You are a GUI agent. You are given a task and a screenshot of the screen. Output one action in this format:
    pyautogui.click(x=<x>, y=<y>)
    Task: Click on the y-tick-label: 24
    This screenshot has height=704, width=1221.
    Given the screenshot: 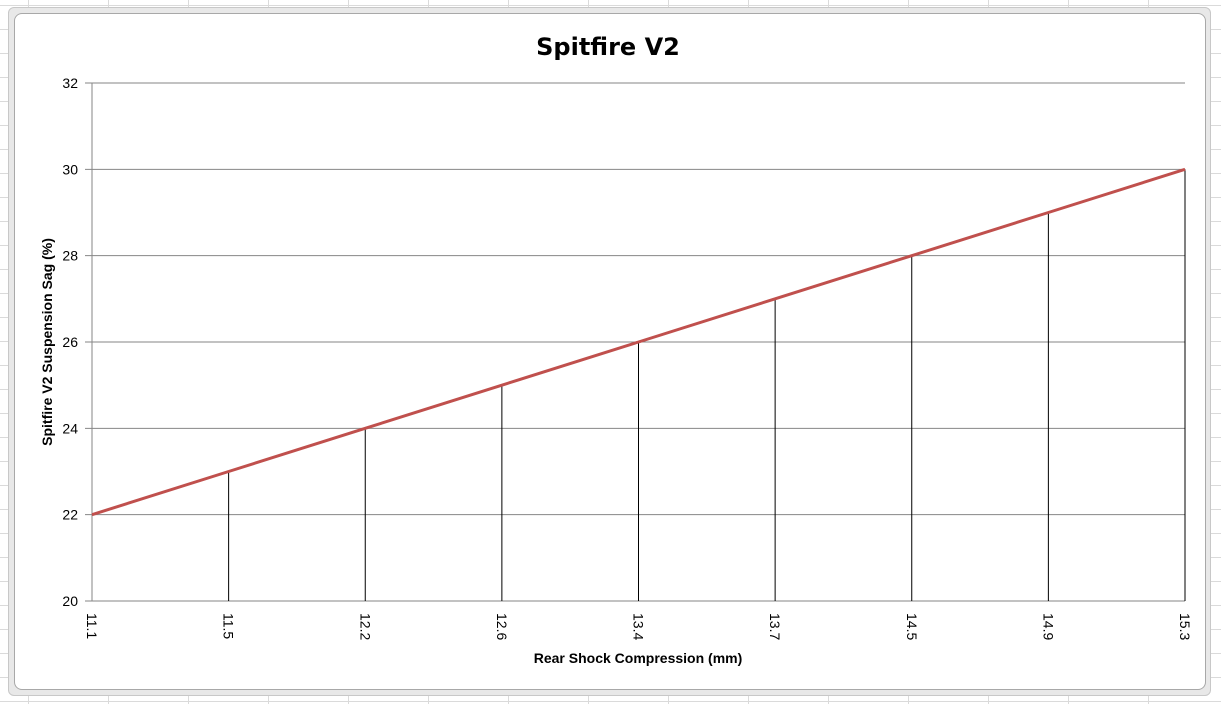 What is the action you would take?
    pyautogui.click(x=70, y=428)
    